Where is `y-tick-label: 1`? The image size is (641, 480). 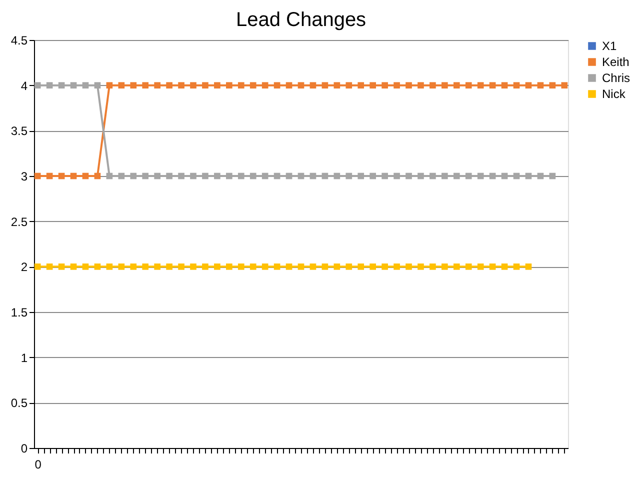 y-tick-label: 1 is located at coordinates (24, 357).